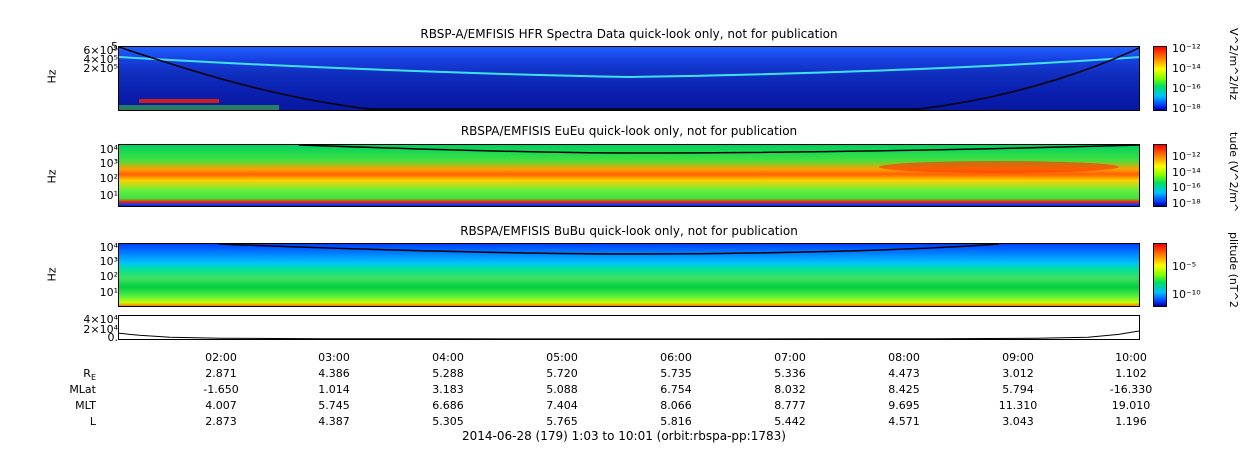  Describe the element at coordinates (199, 107) in the screenshot. I see `panel1-green-band` at that location.